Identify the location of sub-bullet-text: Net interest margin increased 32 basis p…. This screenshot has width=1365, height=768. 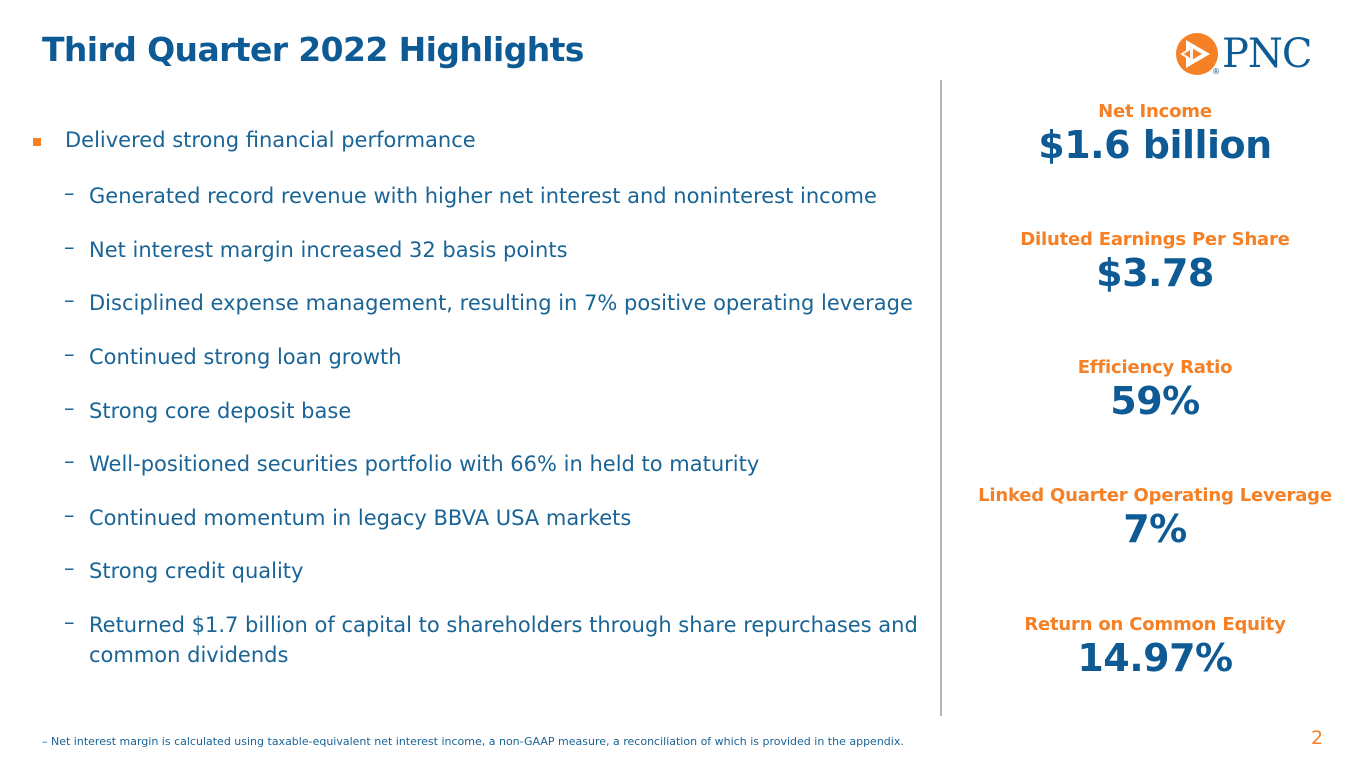
(328, 250).